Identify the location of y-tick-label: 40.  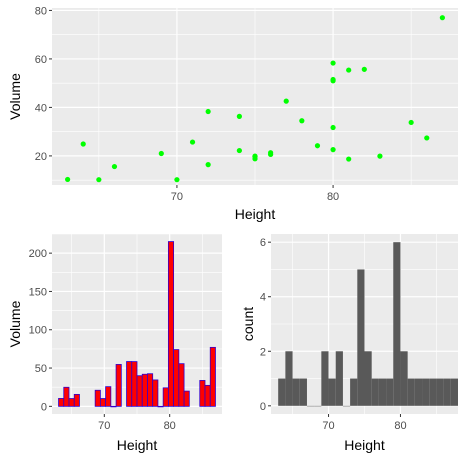
(41, 108).